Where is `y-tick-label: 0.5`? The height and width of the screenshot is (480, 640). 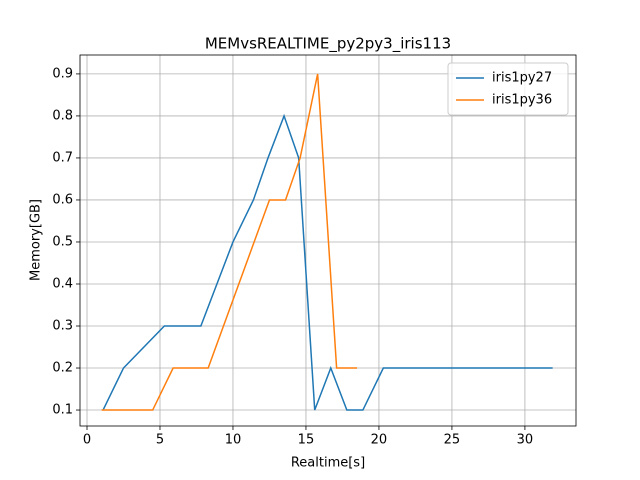
y-tick-label: 0.5 is located at coordinates (62, 241).